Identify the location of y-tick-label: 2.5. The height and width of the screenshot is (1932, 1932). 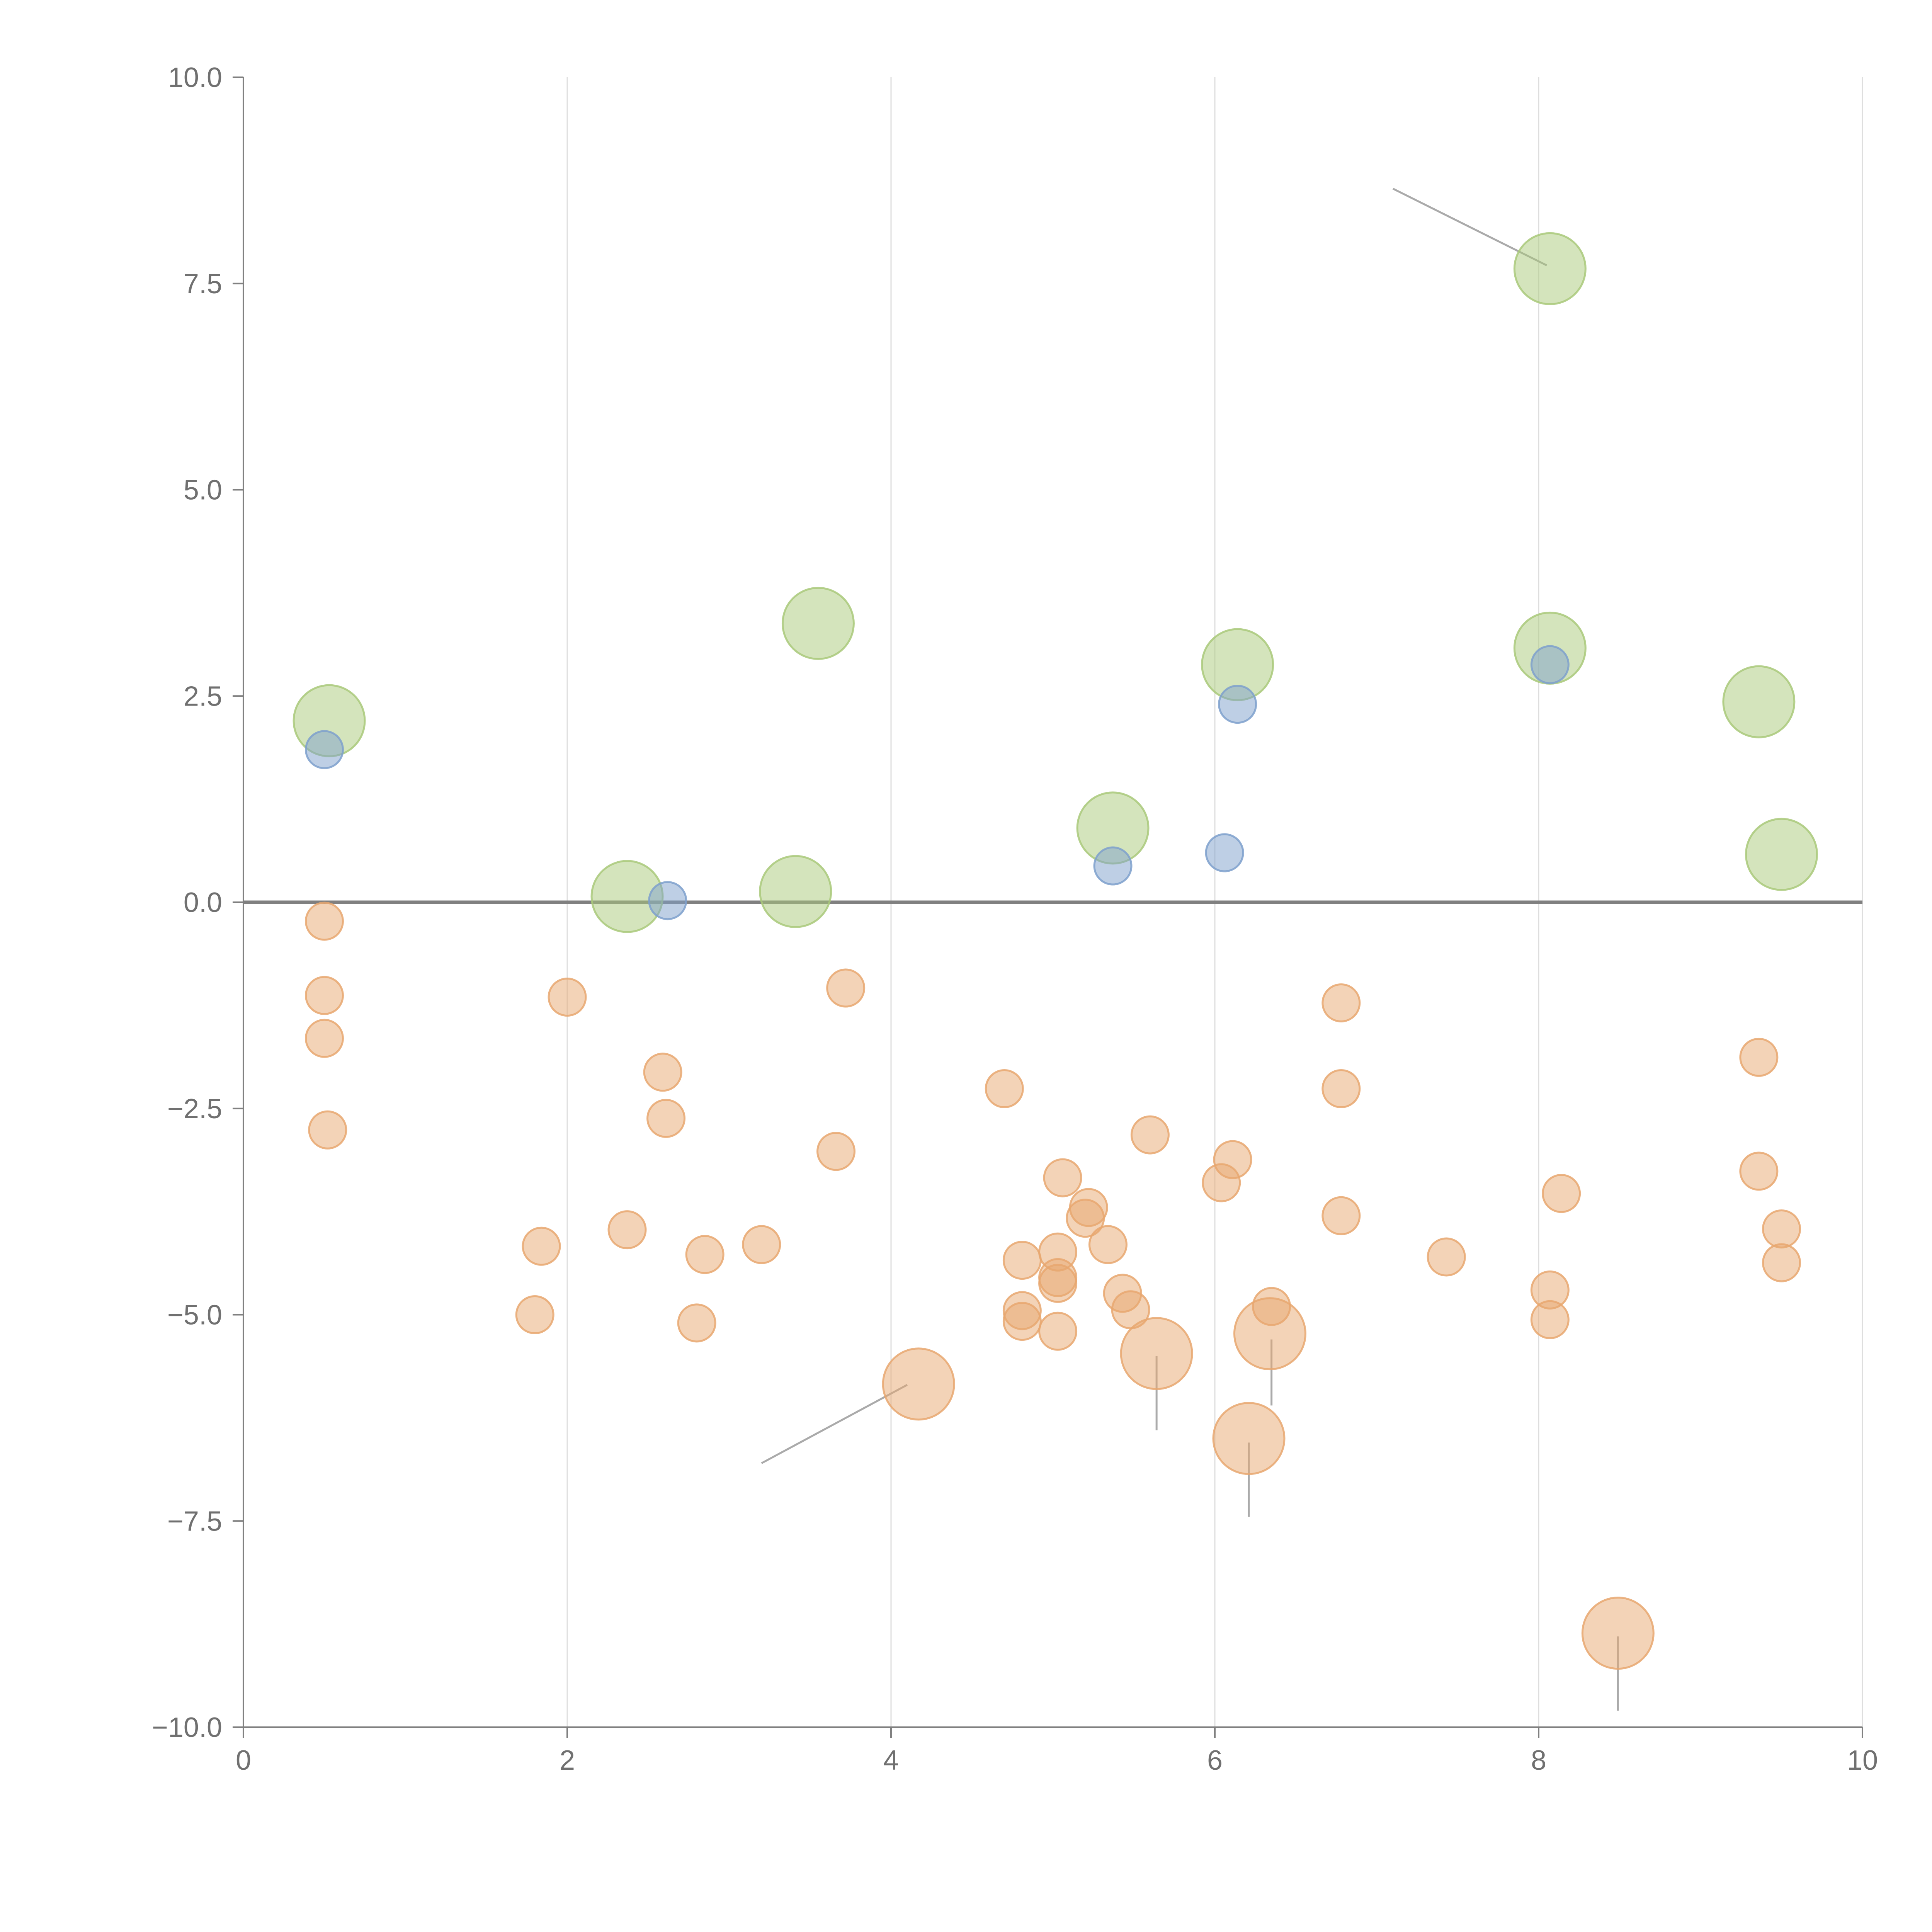
(203, 696).